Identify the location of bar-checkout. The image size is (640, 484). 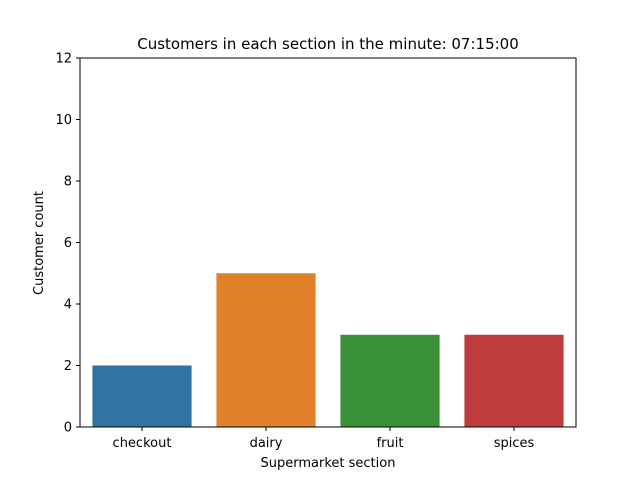
(142, 396).